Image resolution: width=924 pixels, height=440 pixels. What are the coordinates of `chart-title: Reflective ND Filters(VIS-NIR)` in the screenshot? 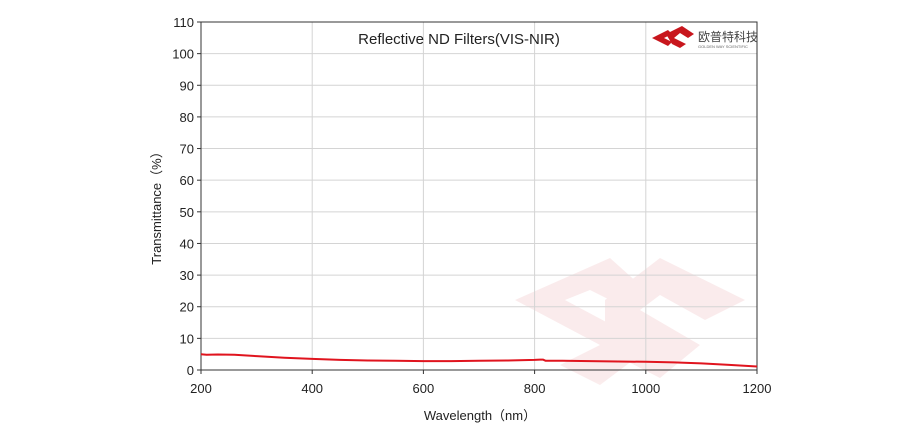 It's located at (459, 39).